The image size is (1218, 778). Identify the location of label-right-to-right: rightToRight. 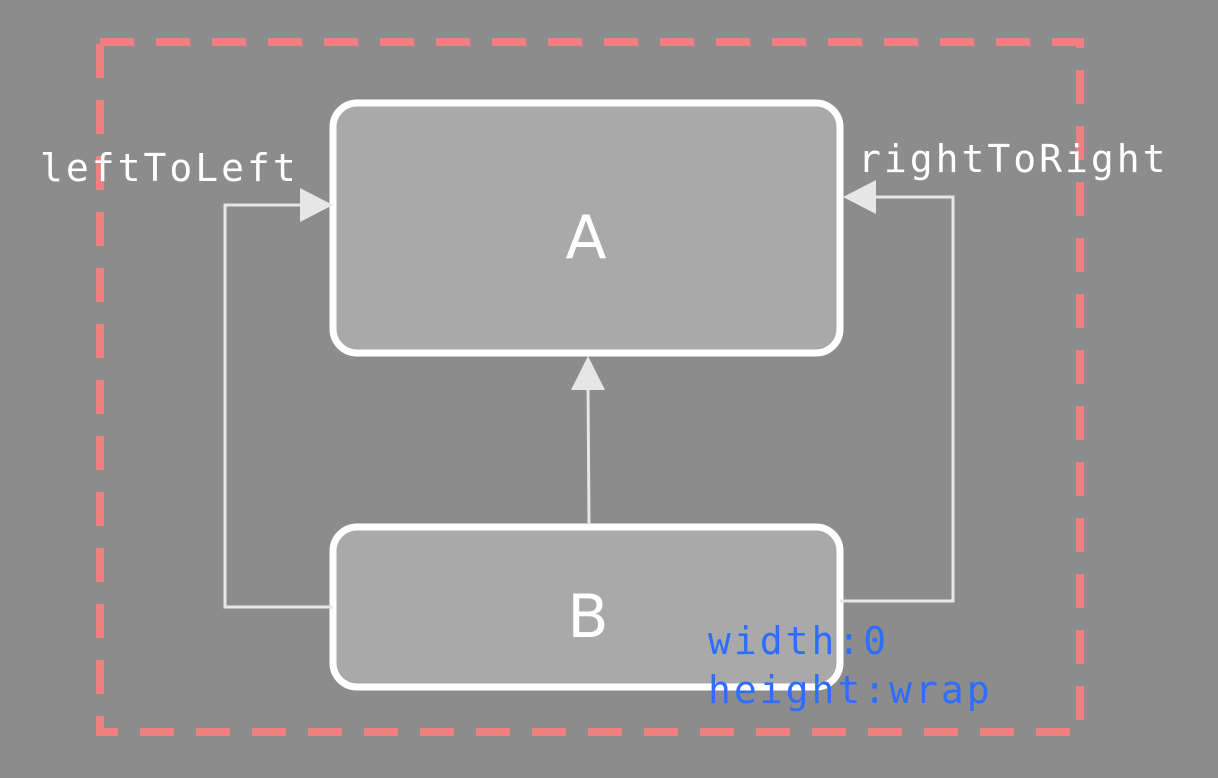
(1013, 159).